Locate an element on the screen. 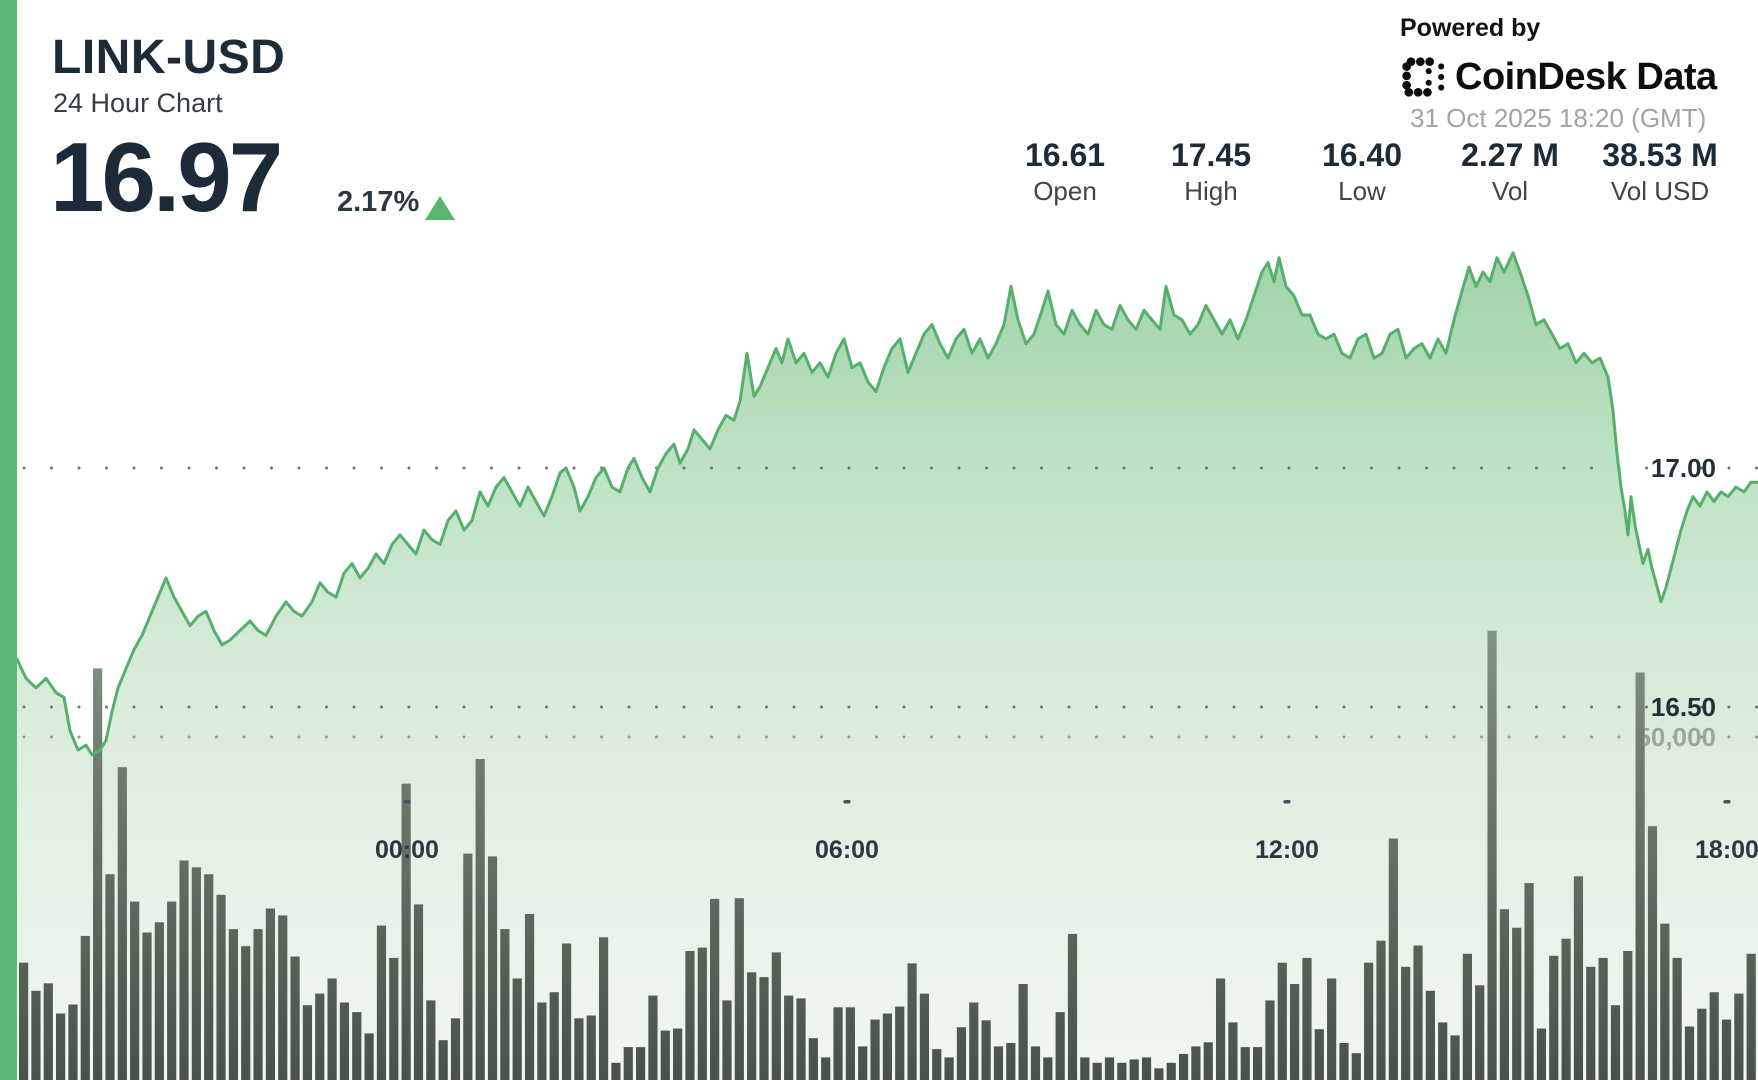 The image size is (1758, 1080). last-updated-timestamp: 31 Oct 2025 18:20 (GMT) is located at coordinates (1558, 118).